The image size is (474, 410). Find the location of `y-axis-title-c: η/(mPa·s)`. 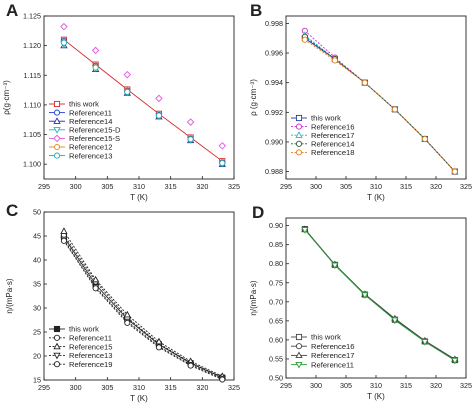

y-axis-title-c: η/(mPa·s) is located at coordinates (9, 295).